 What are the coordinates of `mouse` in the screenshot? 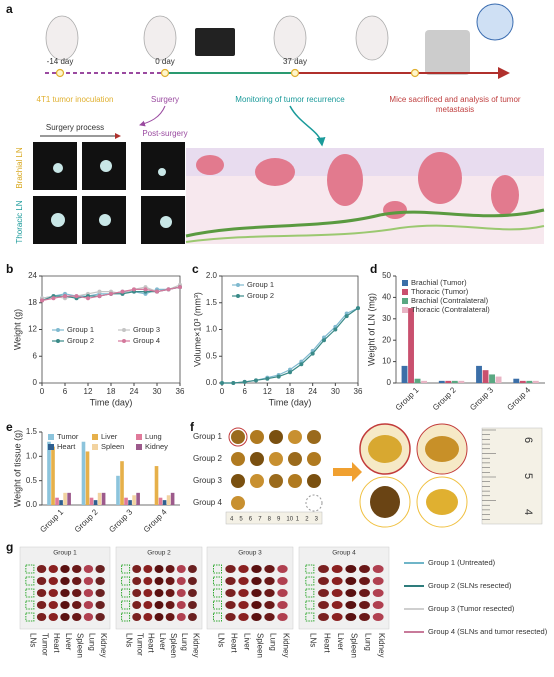 It's located at (372, 38).